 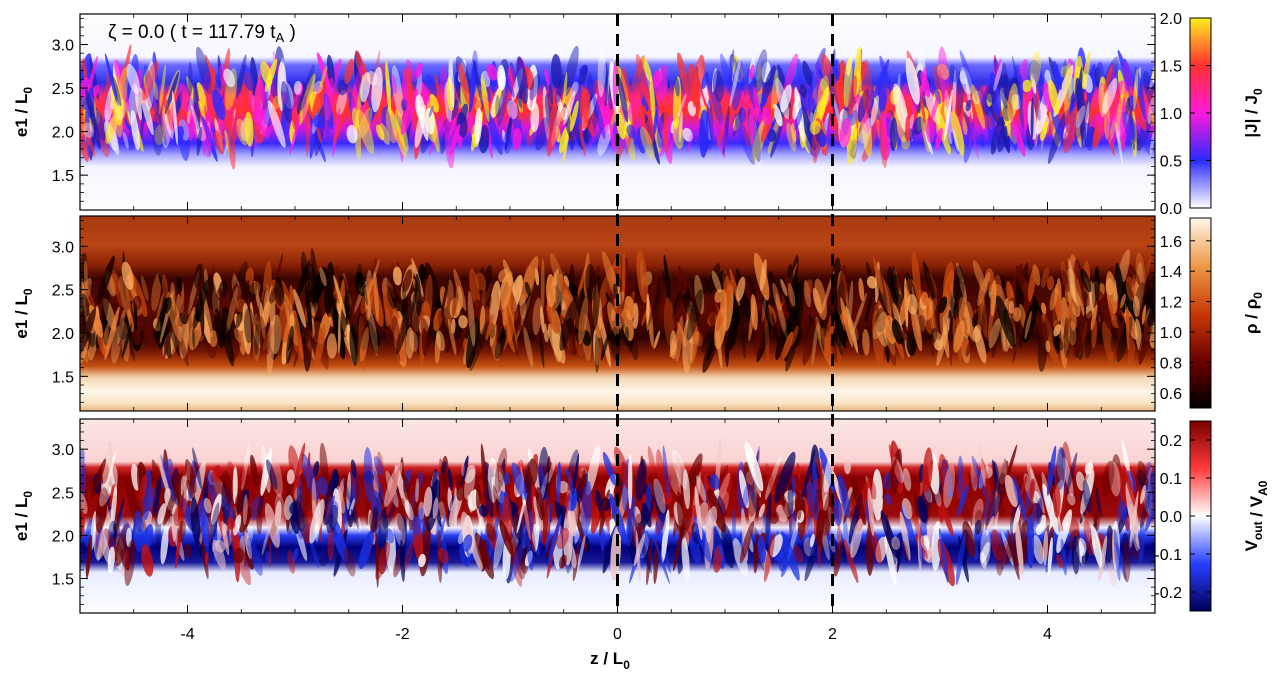 I want to click on x-axis-label: z / L0, so click(x=610, y=660).